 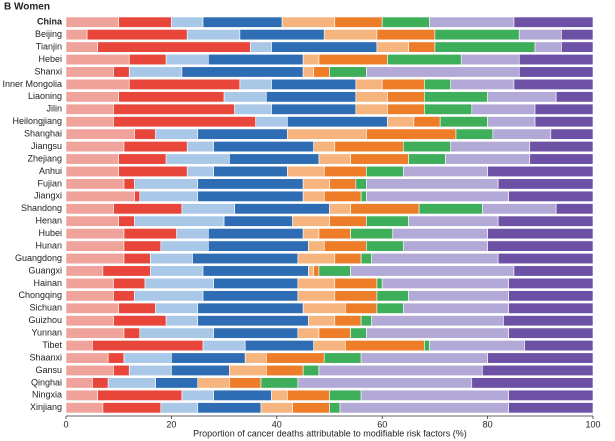 What do you see at coordinates (47, 283) in the screenshot?
I see `y-tick-label: Hainan` at bounding box center [47, 283].